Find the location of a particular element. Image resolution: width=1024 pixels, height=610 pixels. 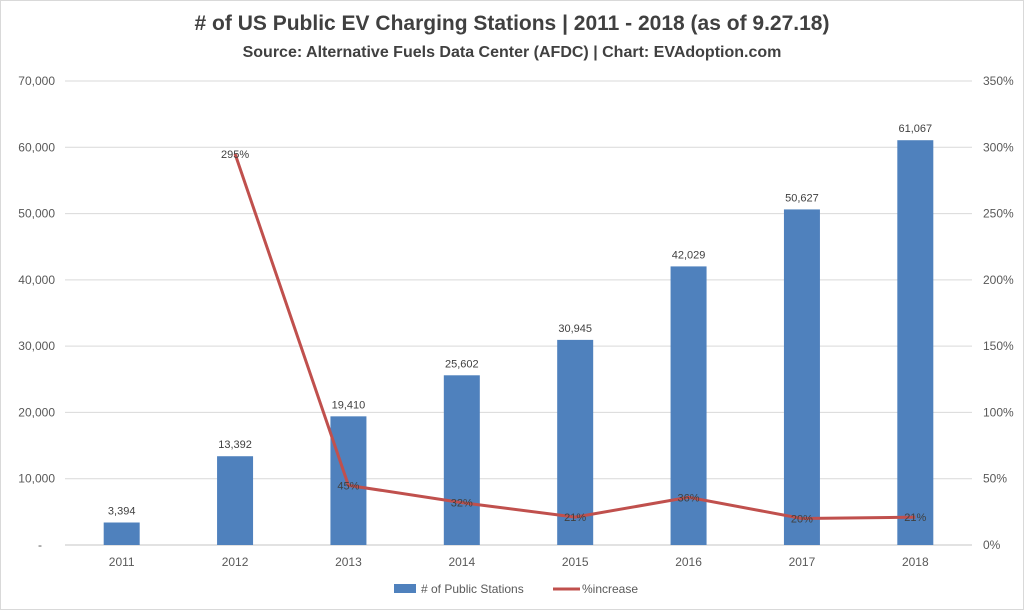

bar-data-label: 30,945 is located at coordinates (575, 329).